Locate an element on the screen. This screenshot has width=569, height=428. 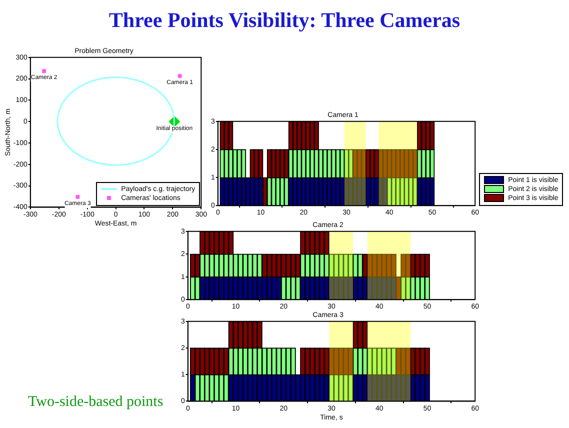
text: Three Points Visibility: Three Cameras is located at coordinates (285, 20).